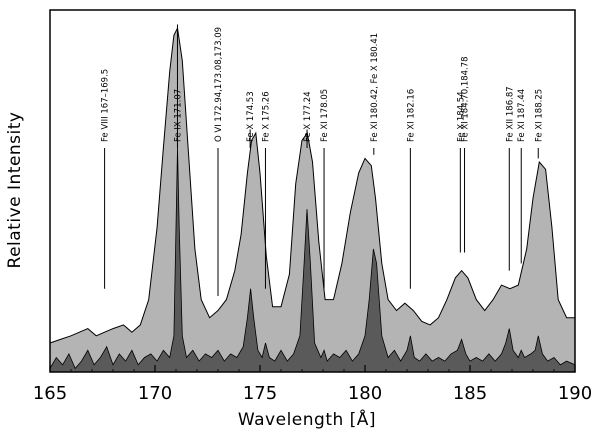  I want to click on annotation-label: Fe XI 178.05, so click(325, 115).